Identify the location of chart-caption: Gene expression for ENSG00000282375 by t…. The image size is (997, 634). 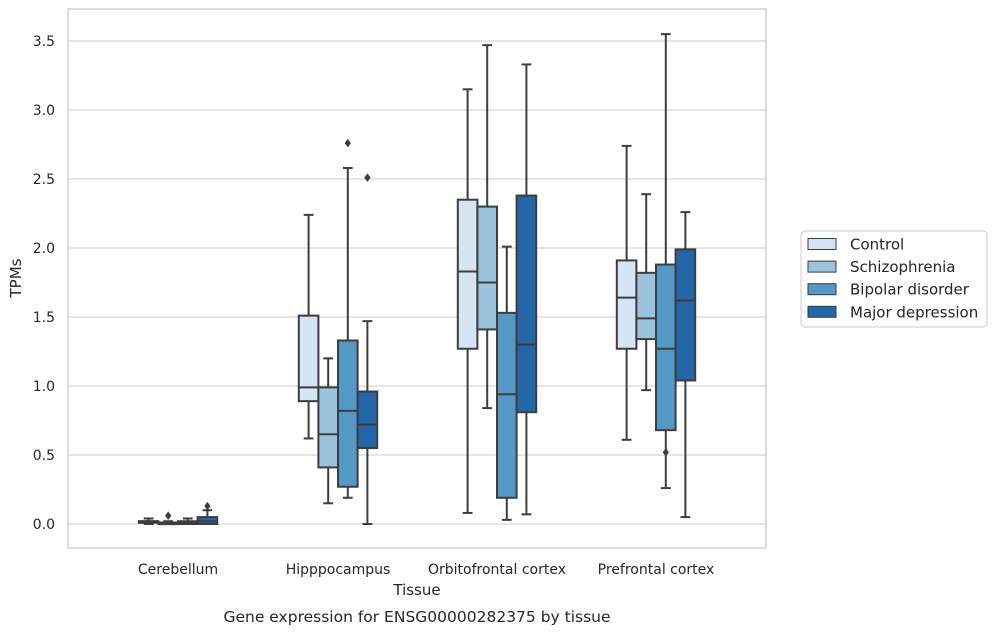
(416, 617).